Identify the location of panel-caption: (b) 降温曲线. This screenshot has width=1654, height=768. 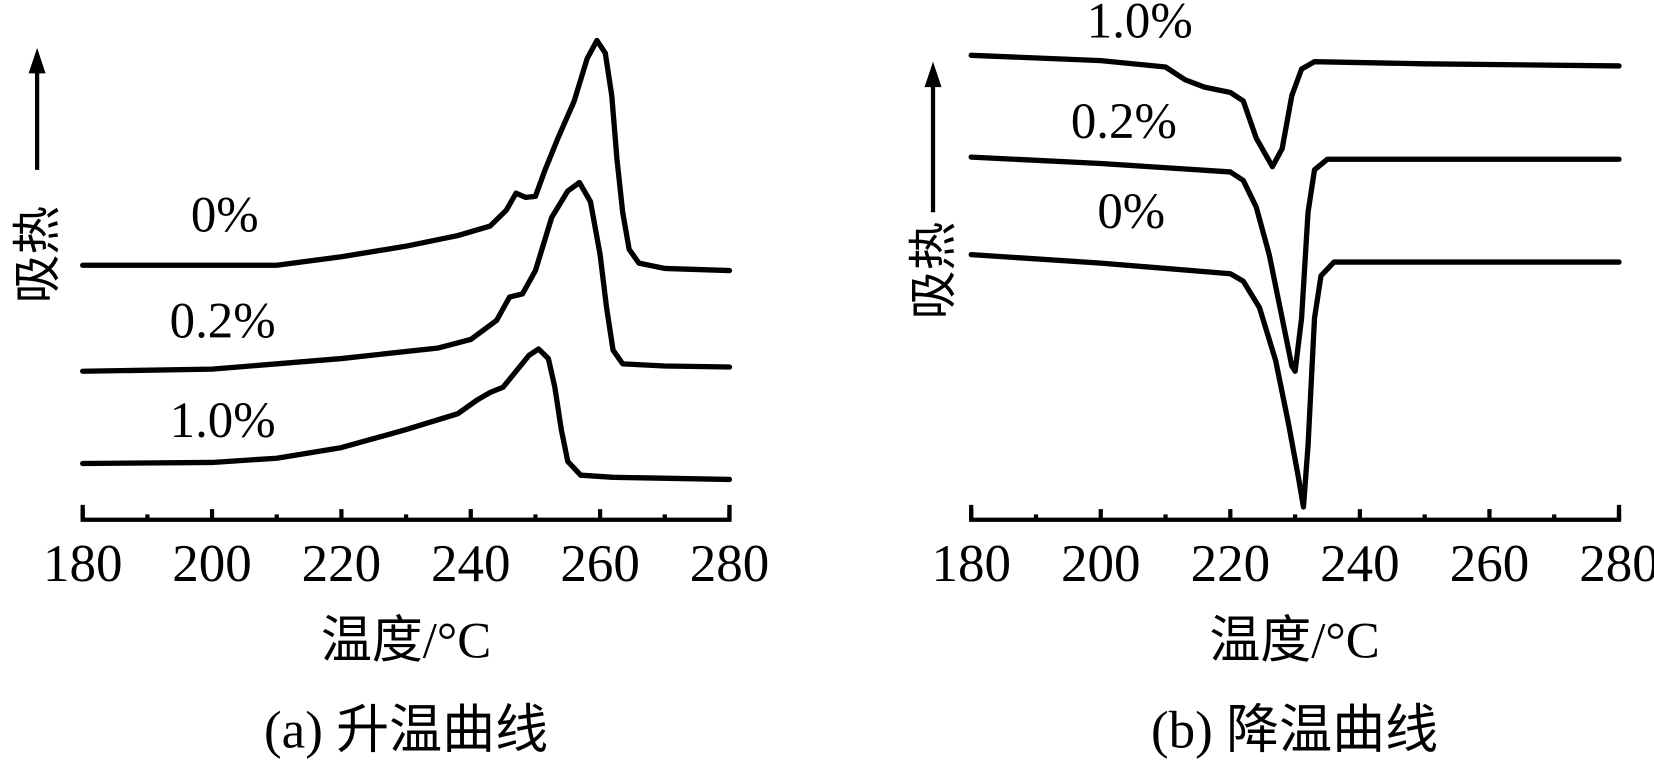
(1294, 731).